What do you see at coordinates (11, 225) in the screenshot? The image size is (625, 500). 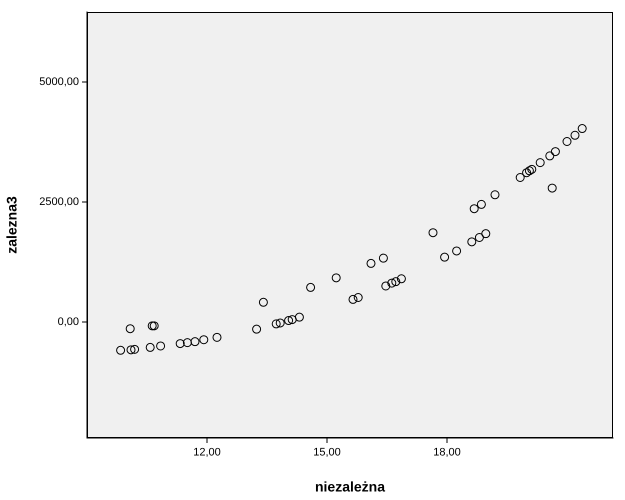 I see `y-axis-title: zalezna3` at bounding box center [11, 225].